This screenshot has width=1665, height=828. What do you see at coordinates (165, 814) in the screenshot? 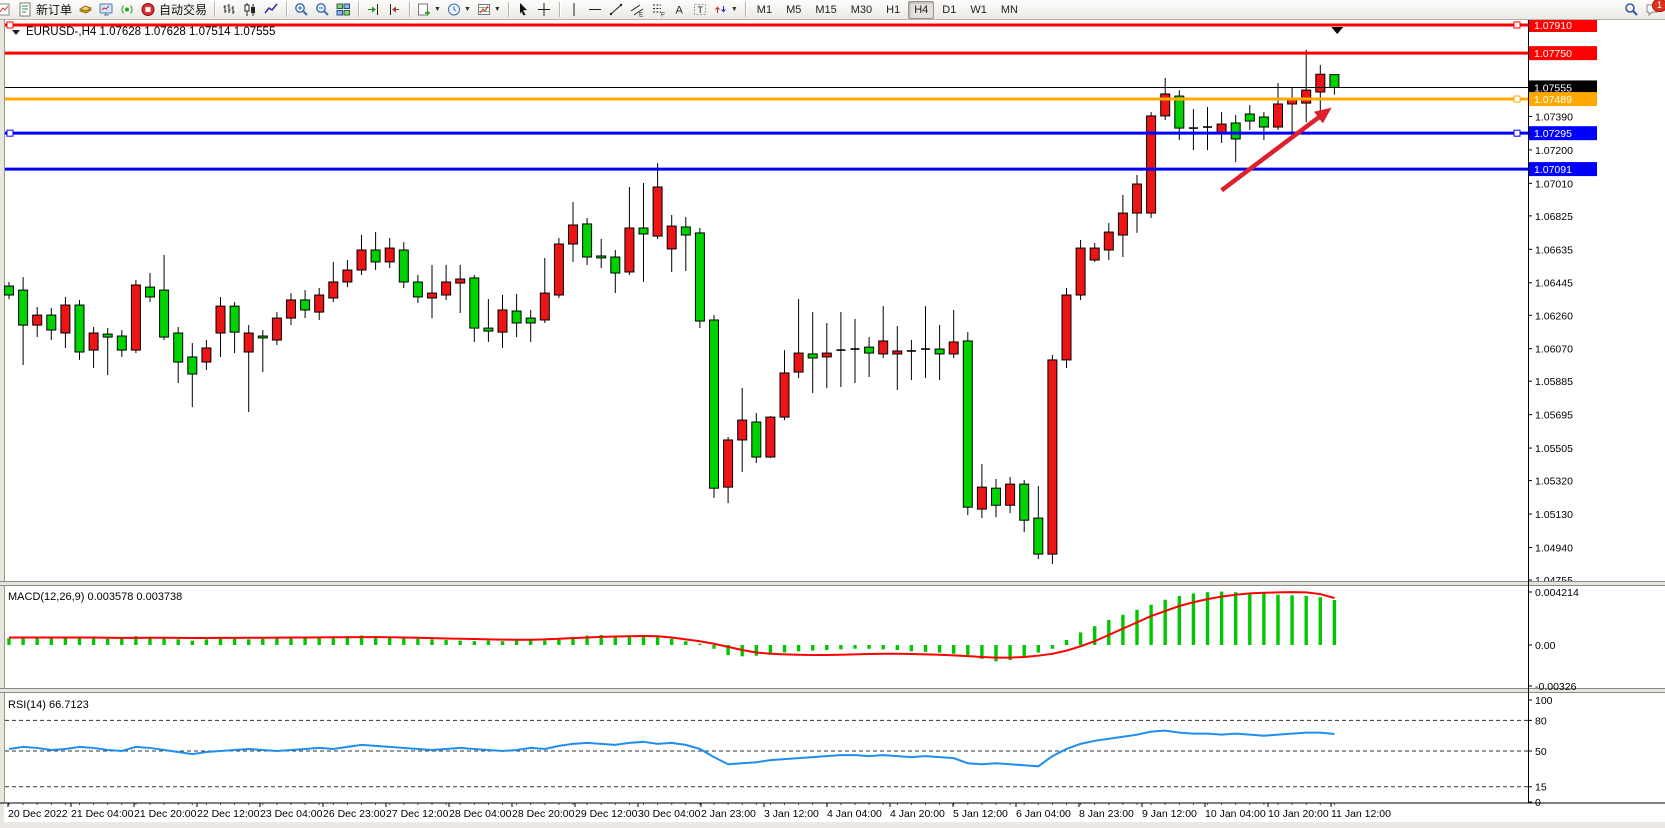
I see `time-tick-label: 21 Dec 20:00` at bounding box center [165, 814].